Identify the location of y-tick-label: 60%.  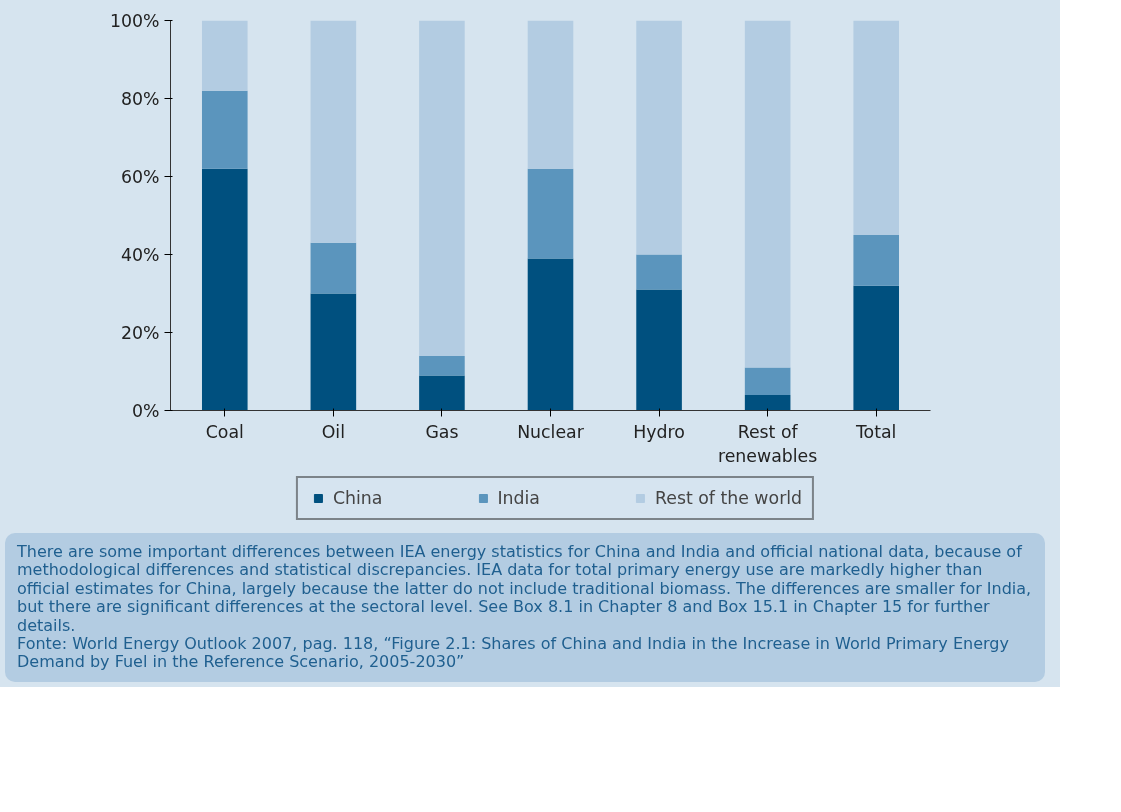
(140, 176).